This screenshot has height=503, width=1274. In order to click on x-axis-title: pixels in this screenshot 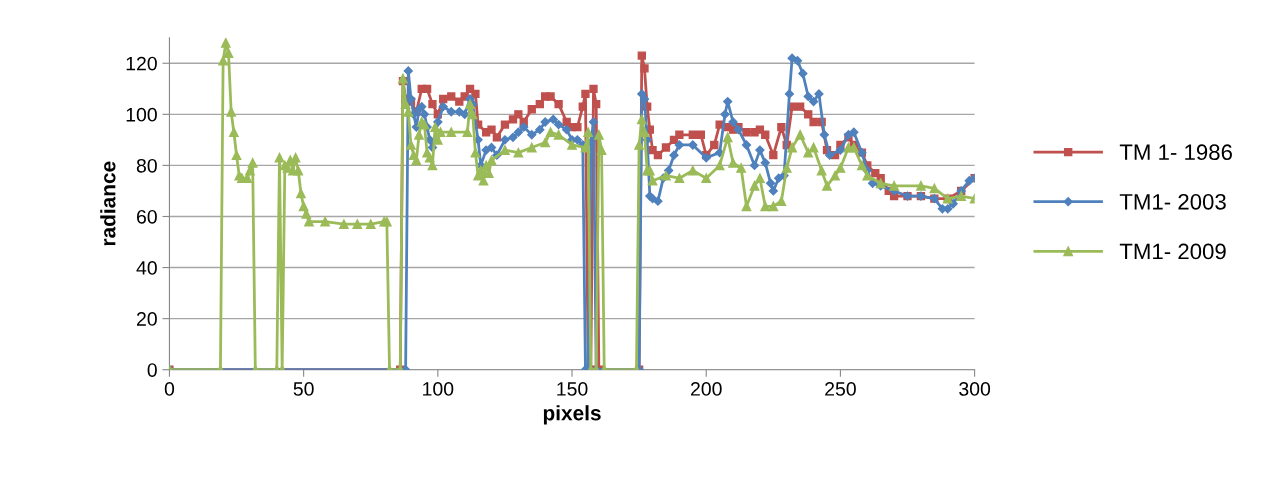, I will do `click(572, 415)`.